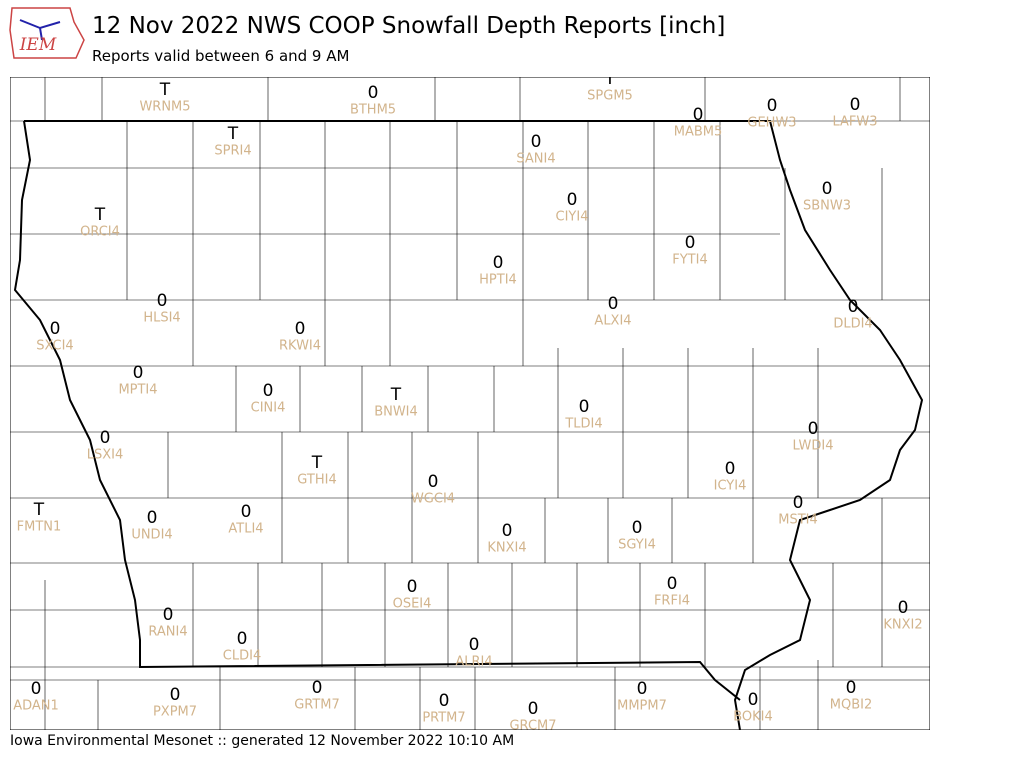 The image size is (1024, 768). I want to click on station-label: MSTI4, so click(798, 520).